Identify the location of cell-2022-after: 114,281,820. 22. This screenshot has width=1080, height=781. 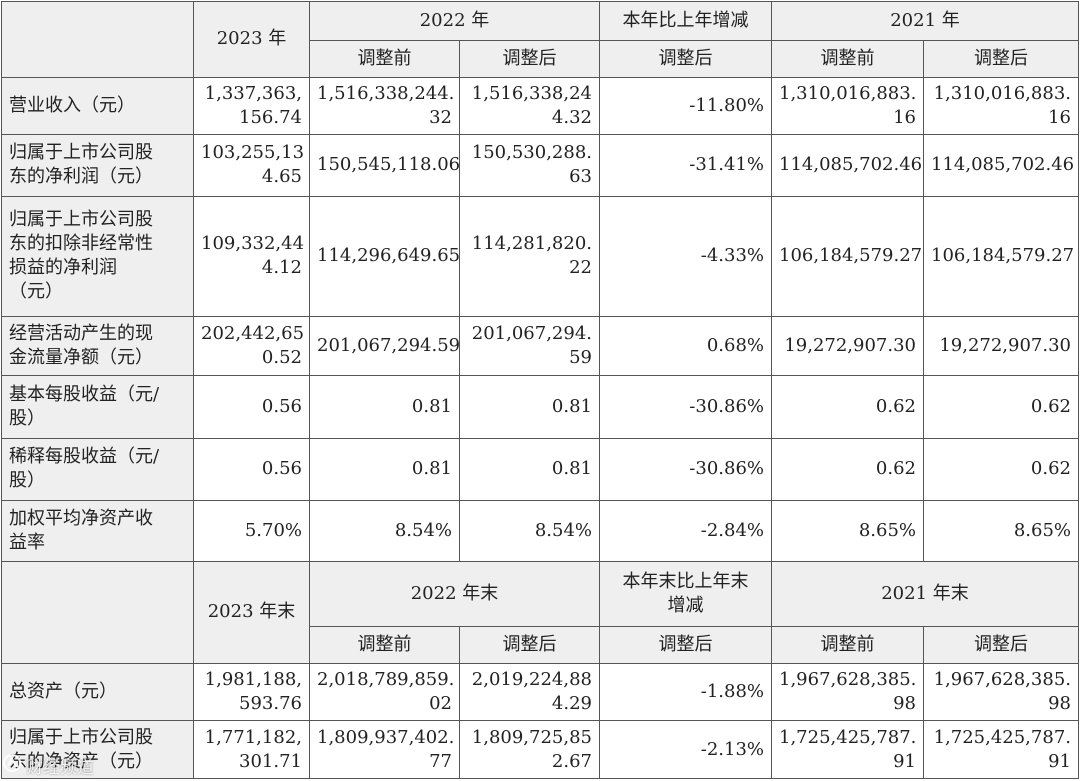
(529, 256).